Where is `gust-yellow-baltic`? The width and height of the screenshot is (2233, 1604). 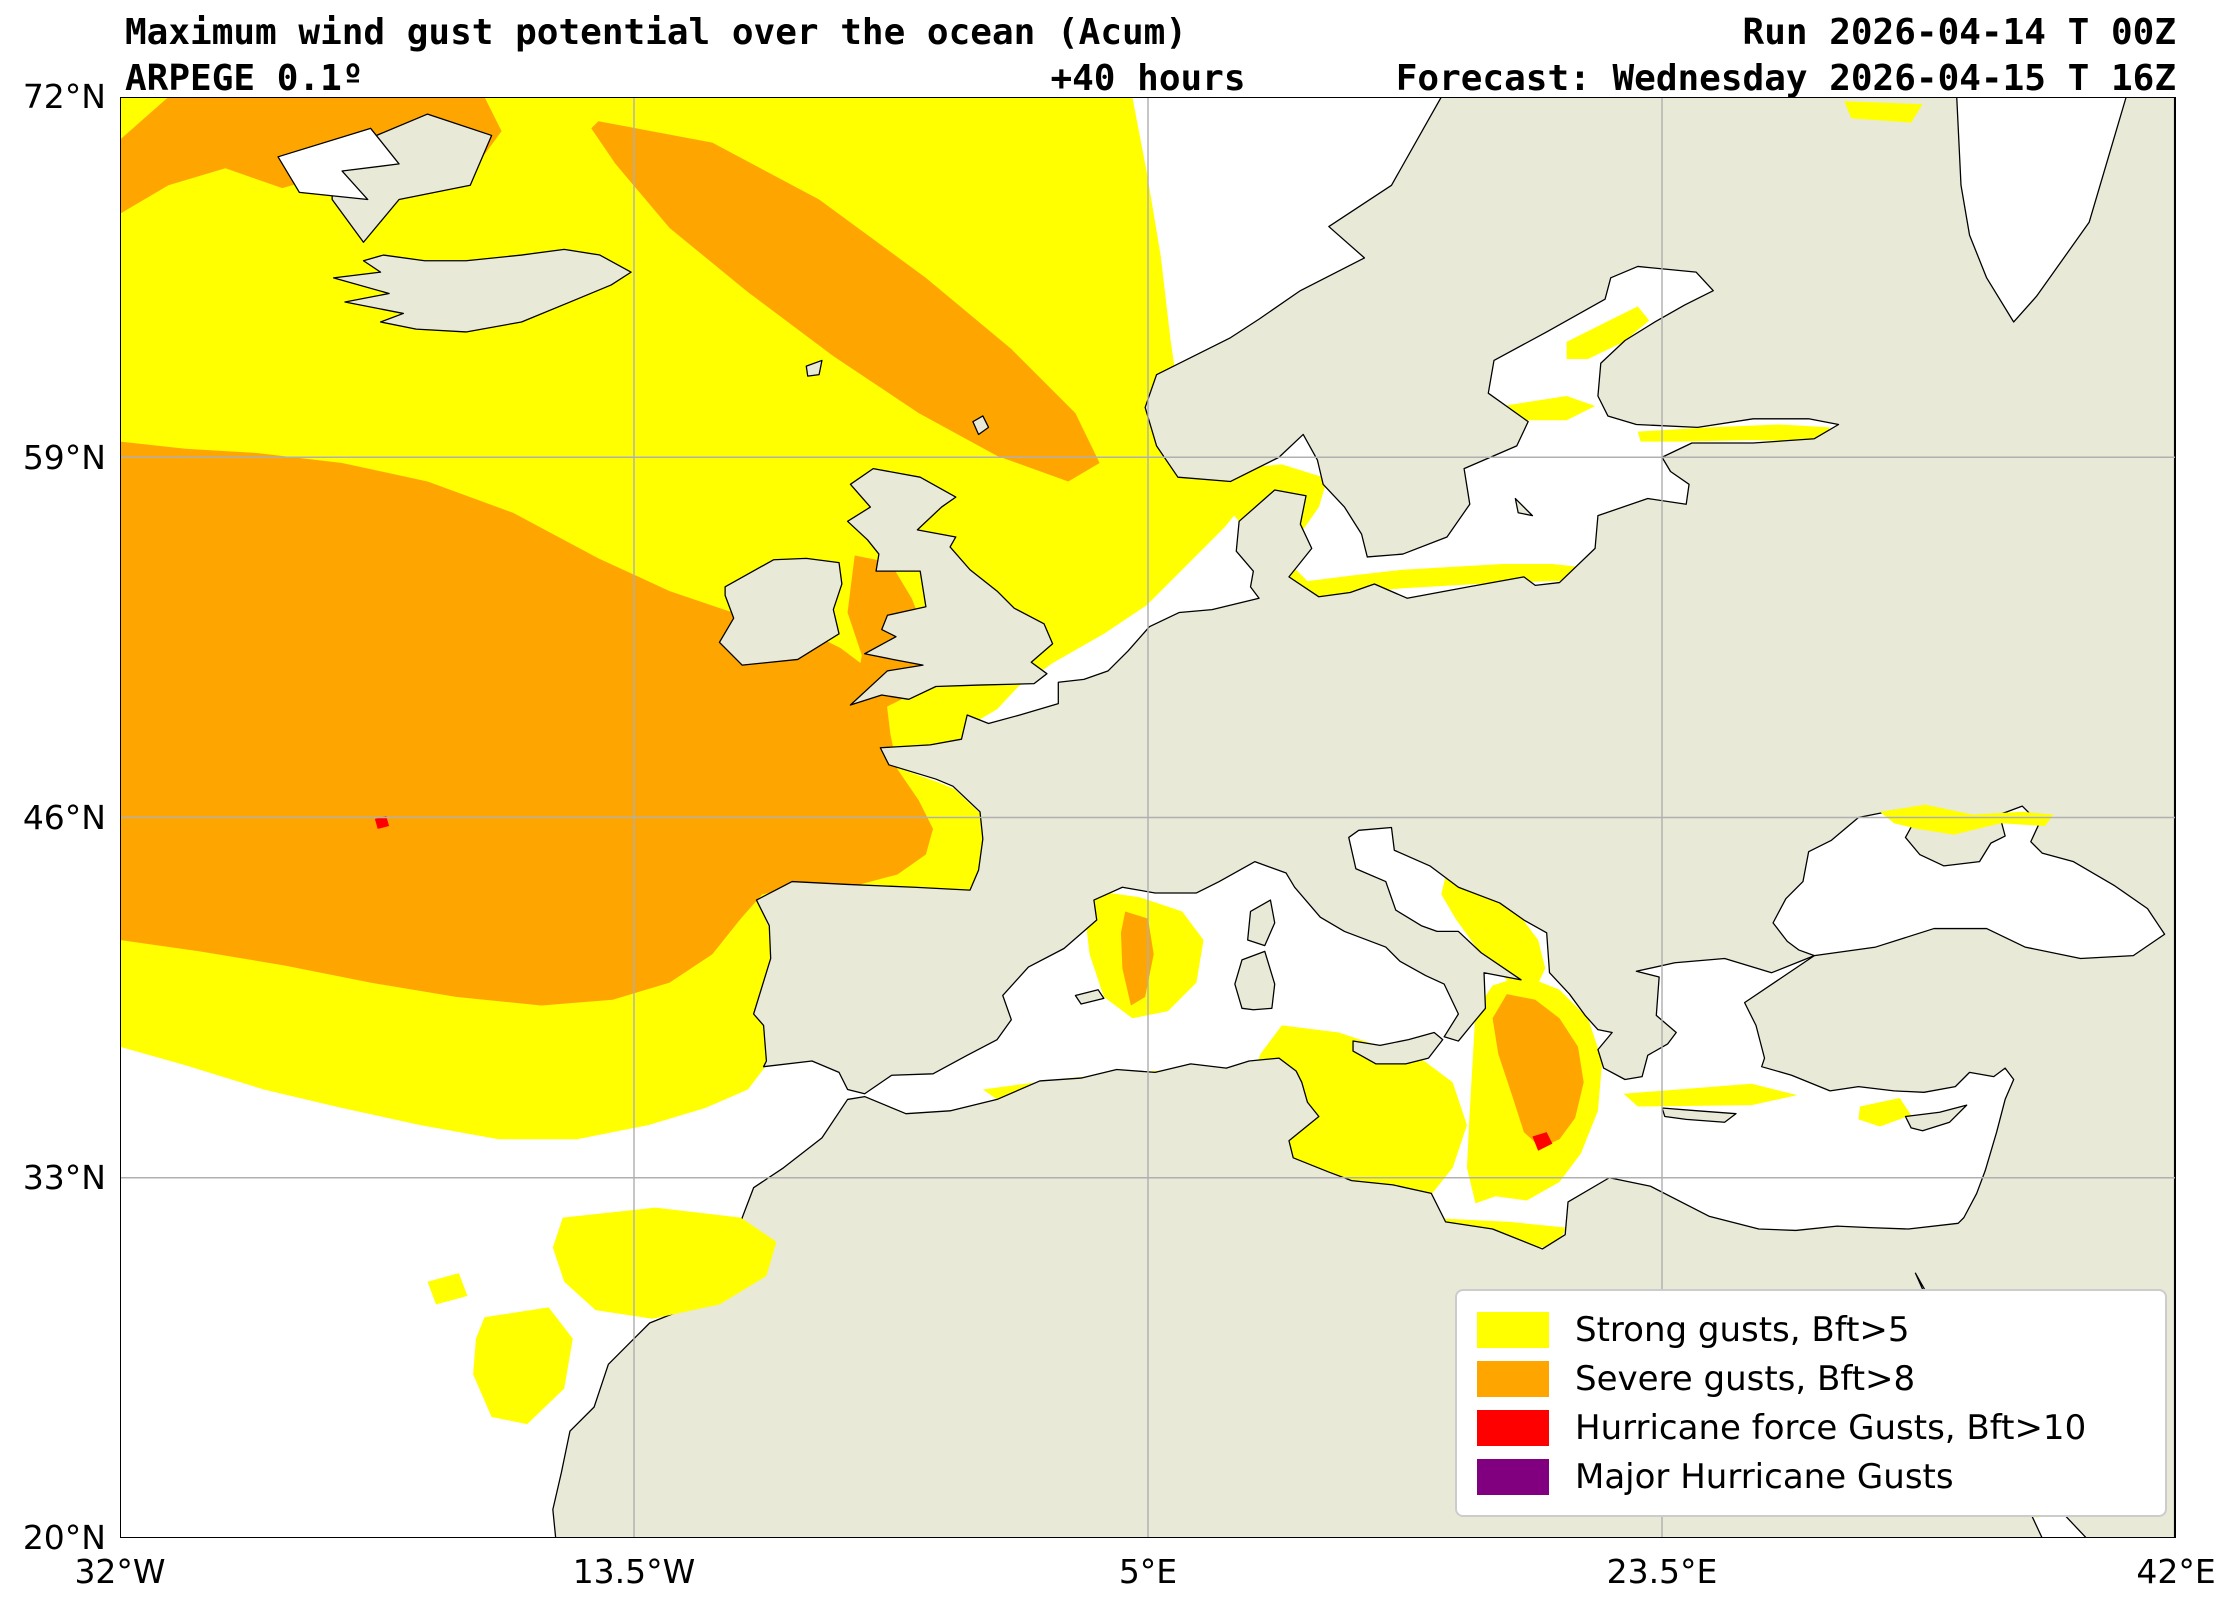
gust-yellow-baltic is located at coordinates (1407, 537).